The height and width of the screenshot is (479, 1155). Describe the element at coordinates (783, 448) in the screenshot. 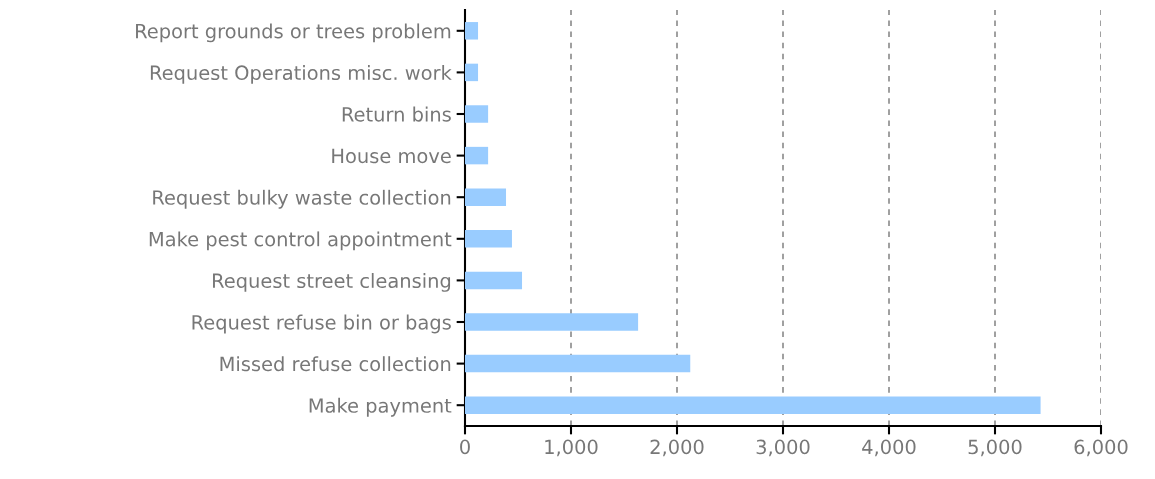

I see `x-tick-label: 3,000` at that location.